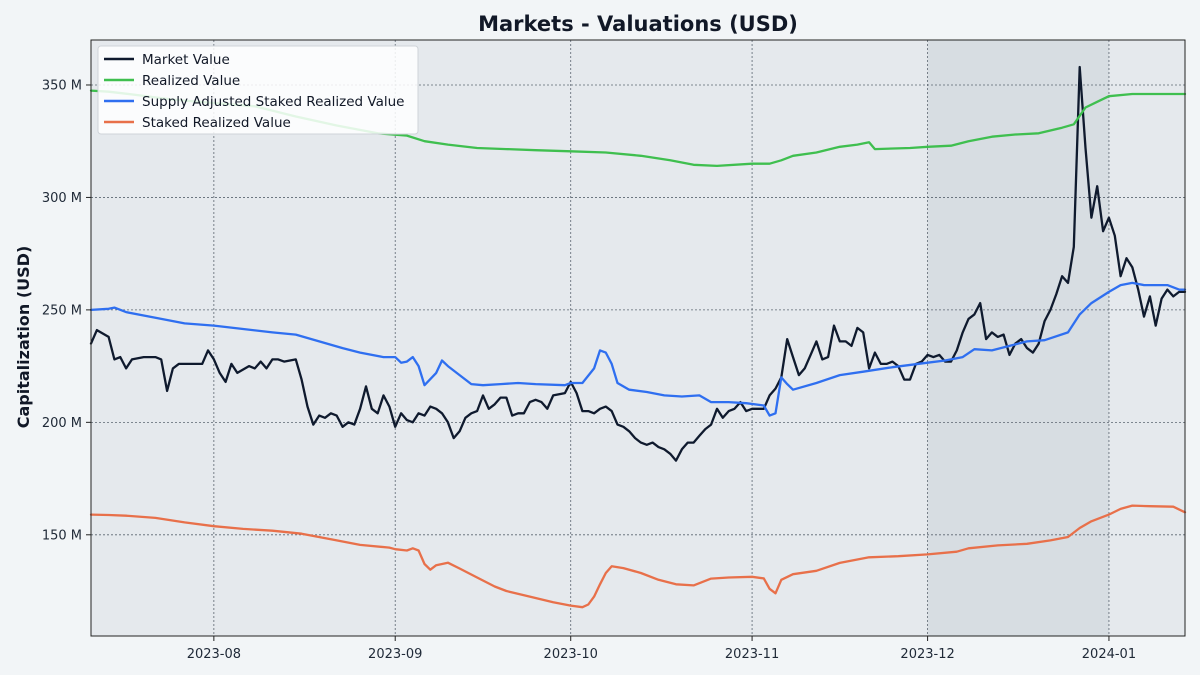  Describe the element at coordinates (186, 60) in the screenshot. I see `legend-label-market-value: Market Value` at that location.